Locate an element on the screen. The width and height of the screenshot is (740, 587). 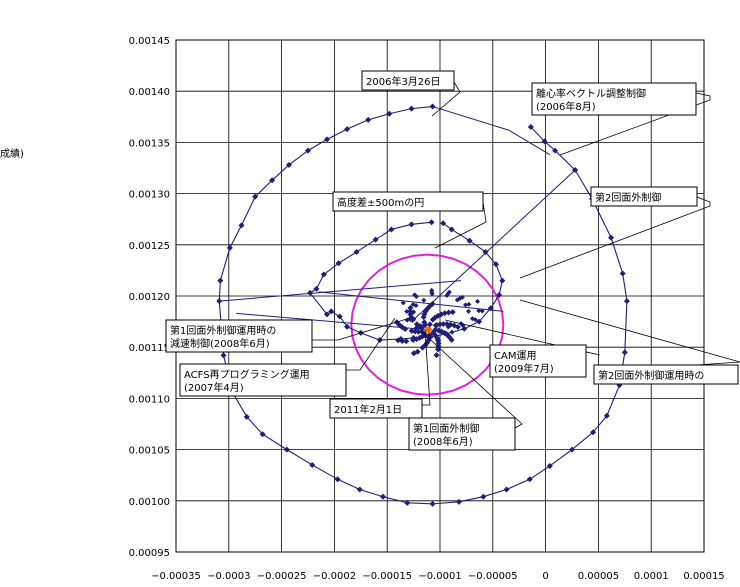
y-tick-label: 0.00145 is located at coordinates (149, 41).